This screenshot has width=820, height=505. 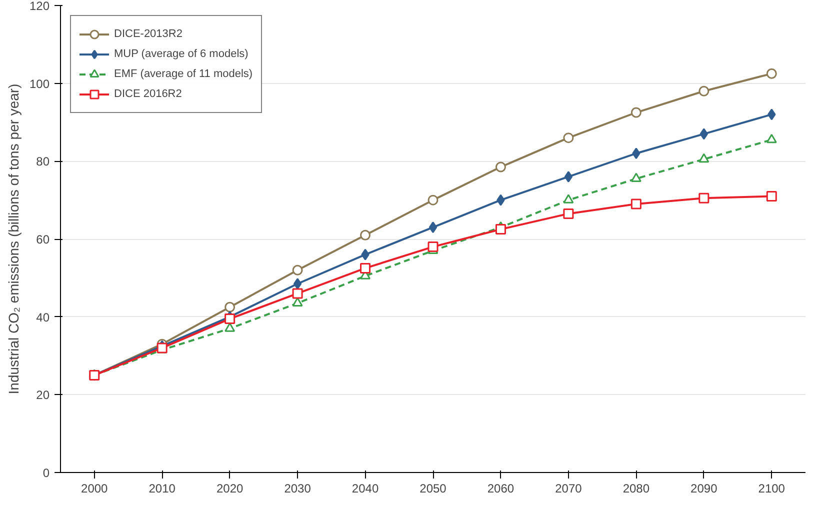 What do you see at coordinates (39, 83) in the screenshot?
I see `y-tick-label: 100` at bounding box center [39, 83].